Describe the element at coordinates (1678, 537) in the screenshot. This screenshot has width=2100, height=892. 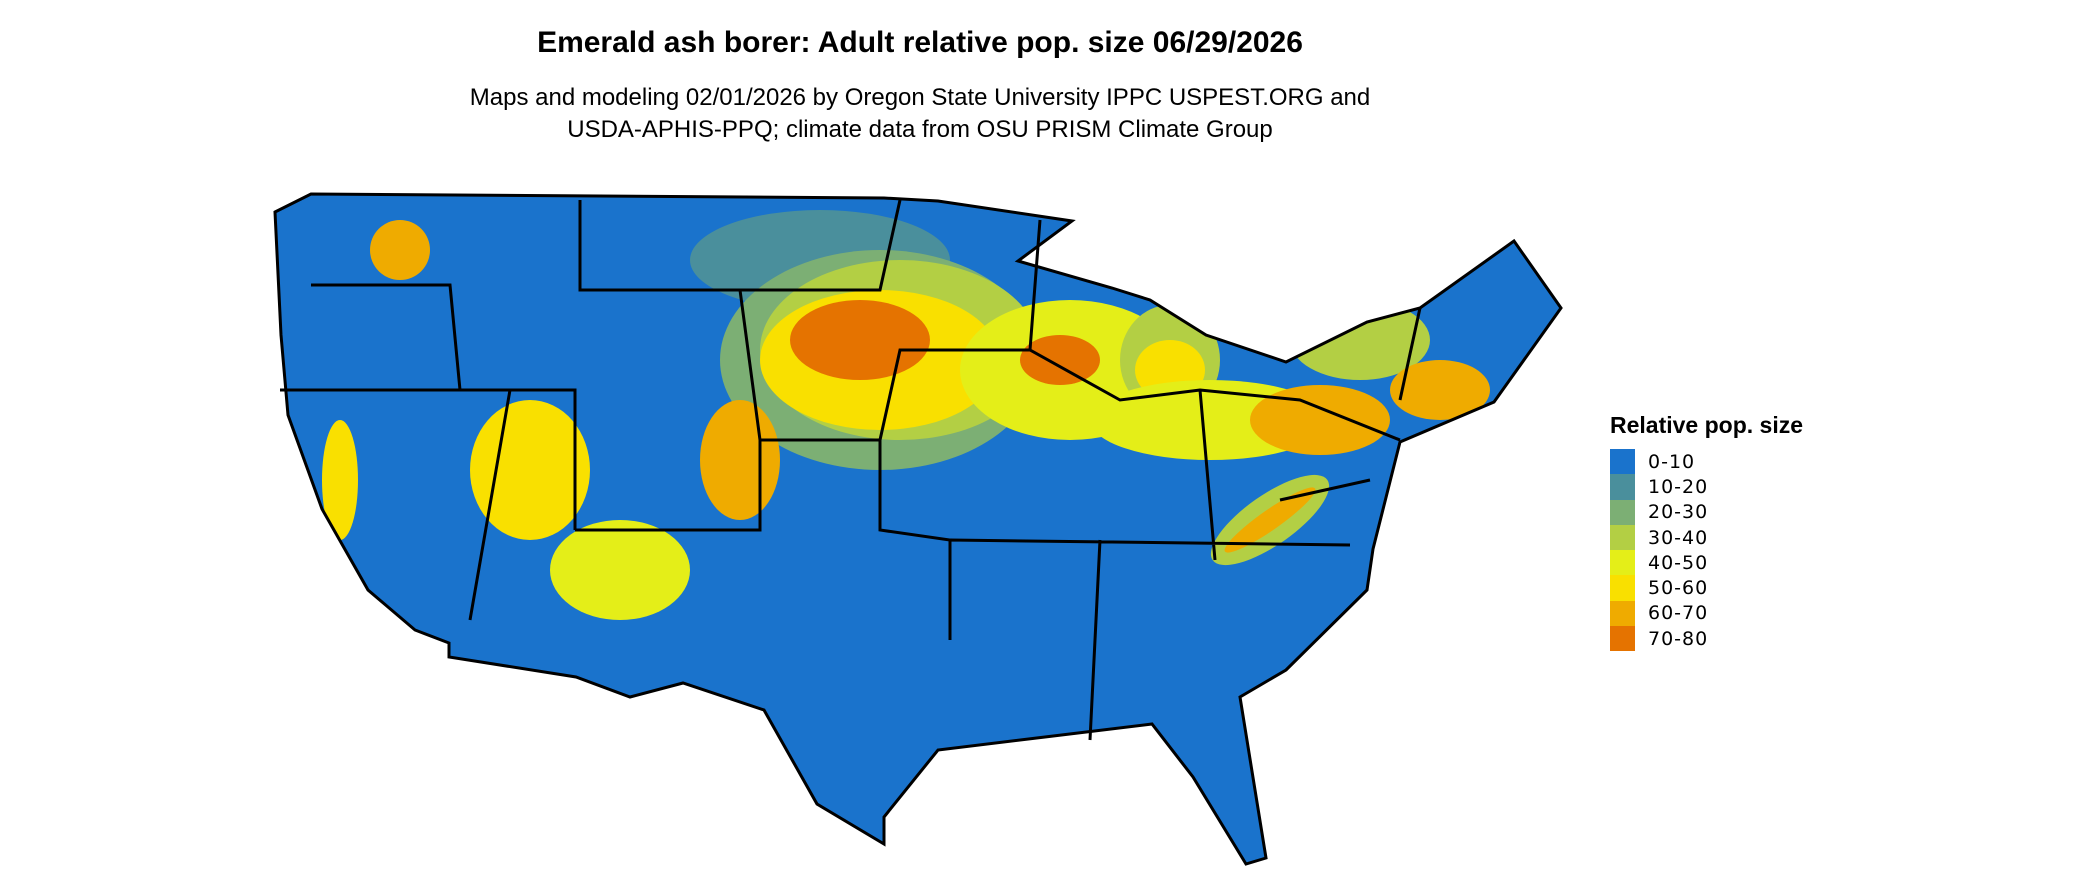
I see `legend-label: 30-40` at that location.